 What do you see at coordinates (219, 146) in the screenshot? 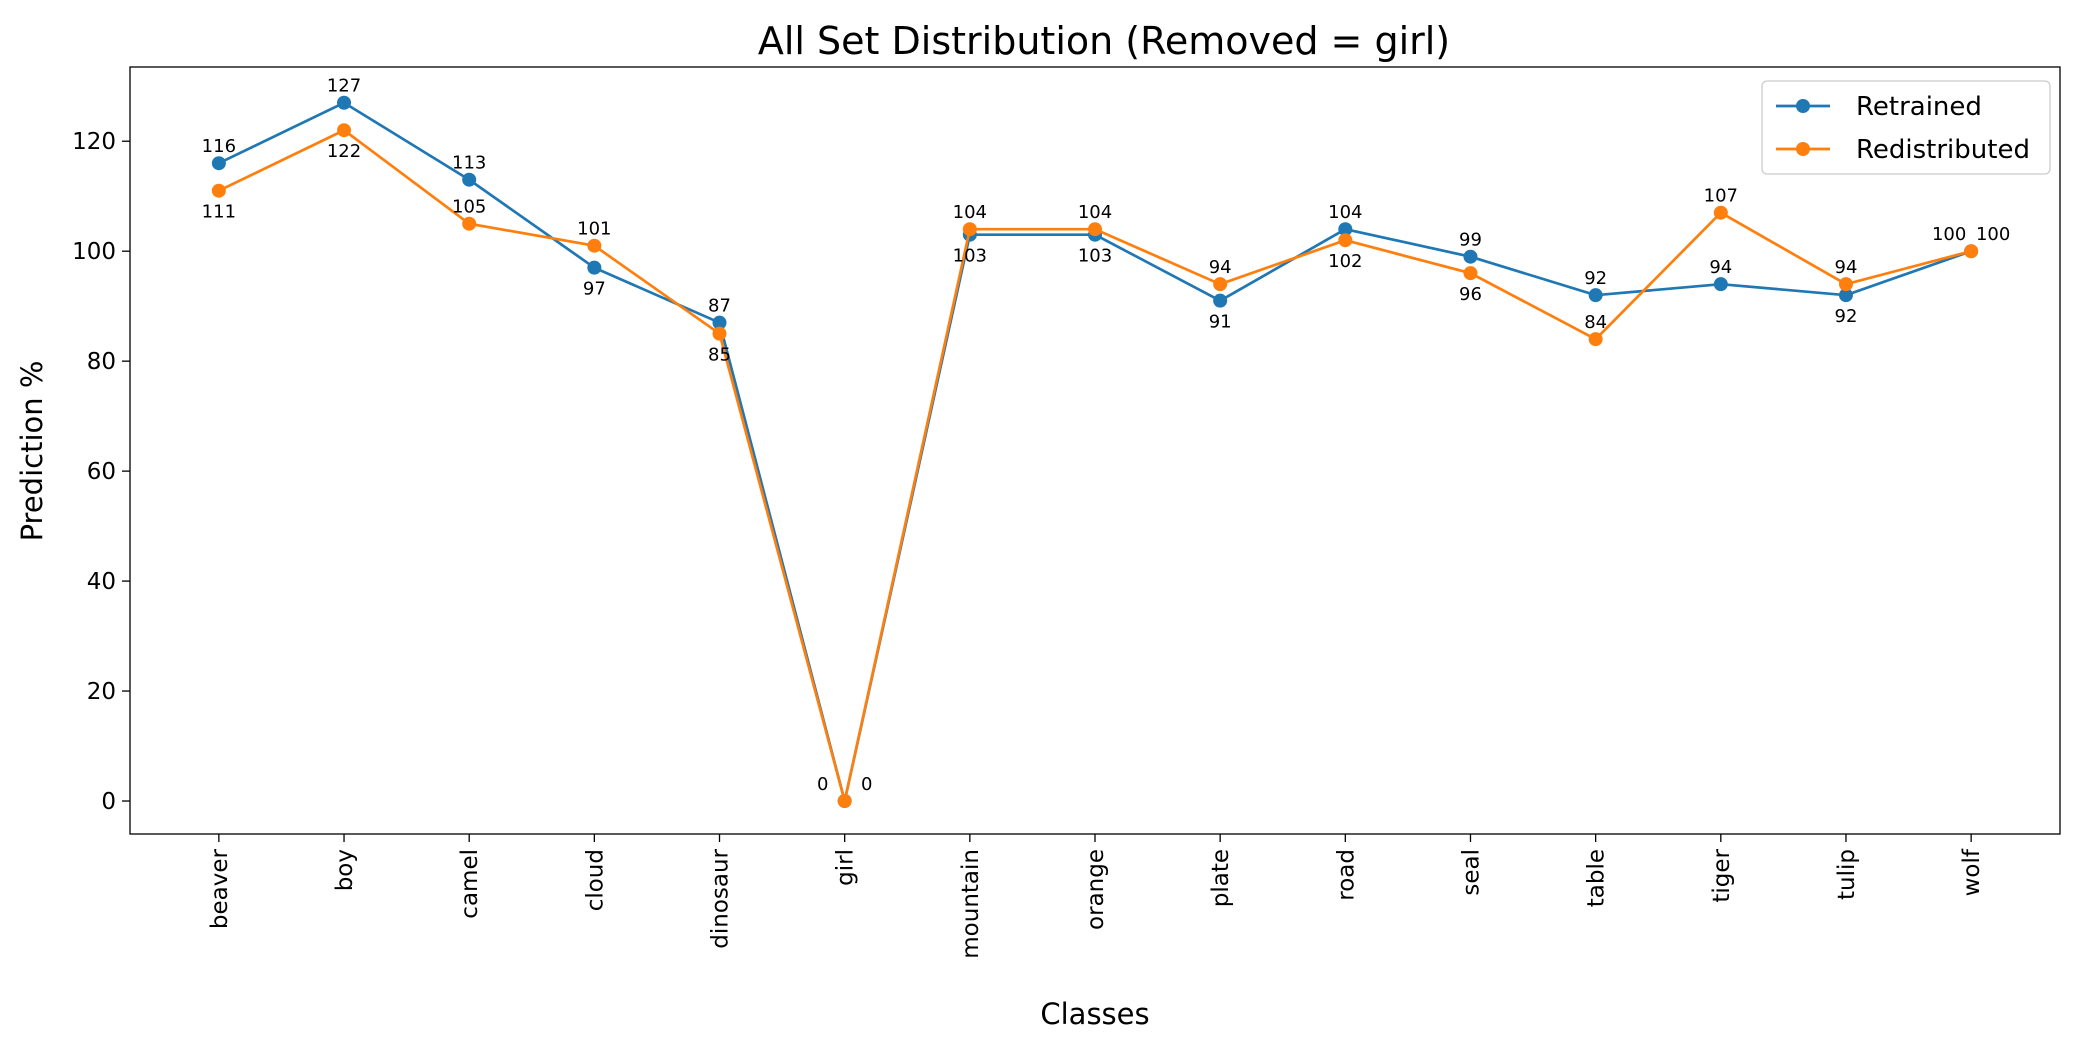
I see `data-label: 116` at bounding box center [219, 146].